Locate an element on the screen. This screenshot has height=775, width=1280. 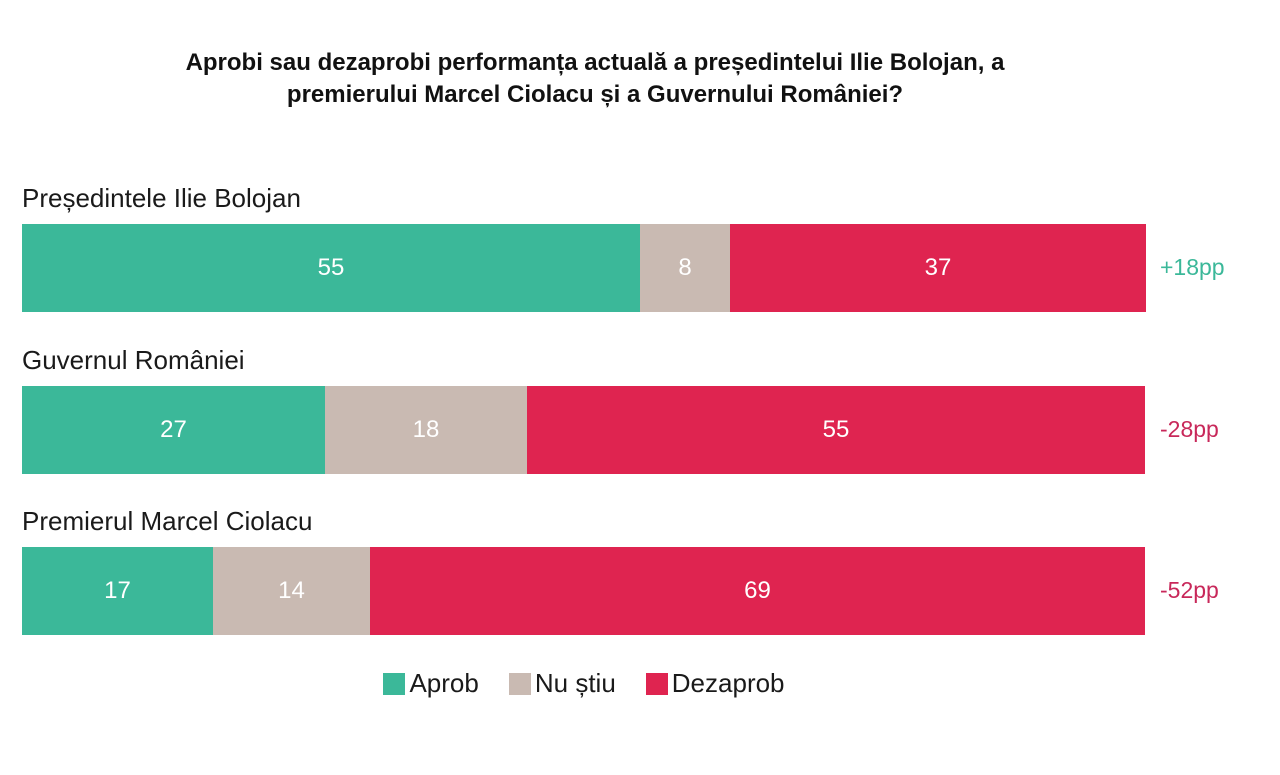
bar-value-label: 8 is located at coordinates (685, 267).